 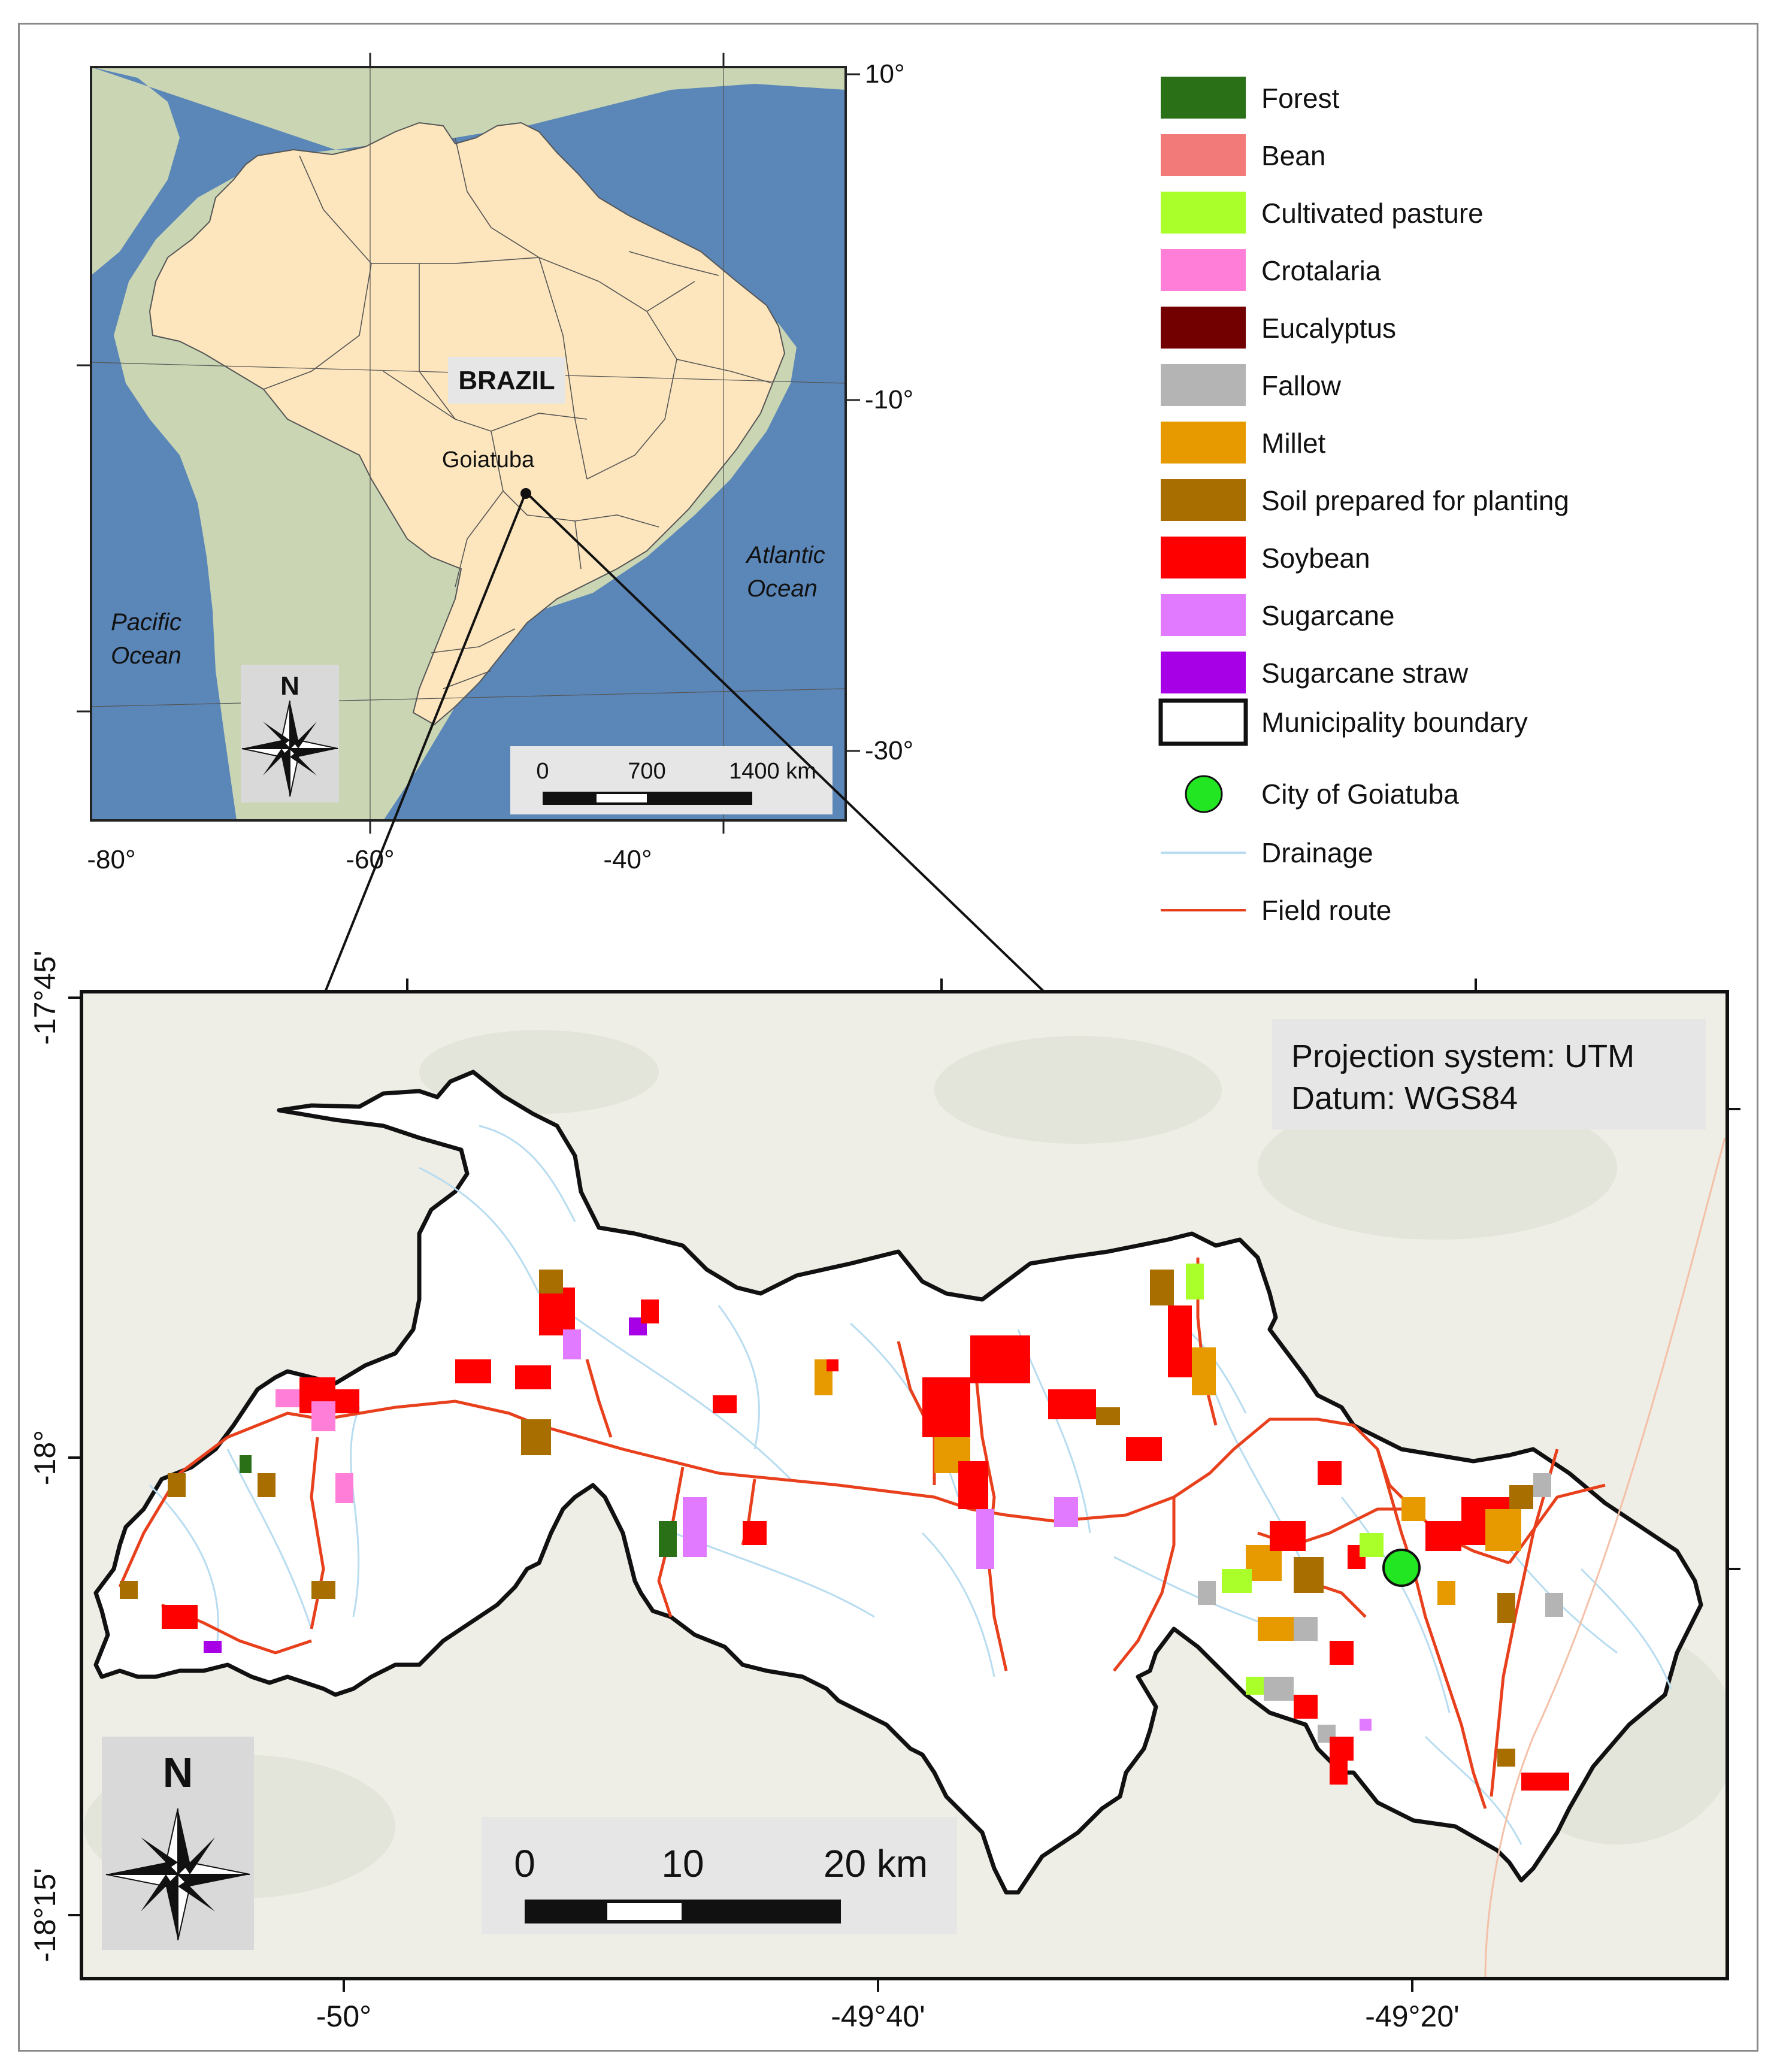 What do you see at coordinates (45, 997) in the screenshot?
I see `lat-tick-17-45: -17°45'` at bounding box center [45, 997].